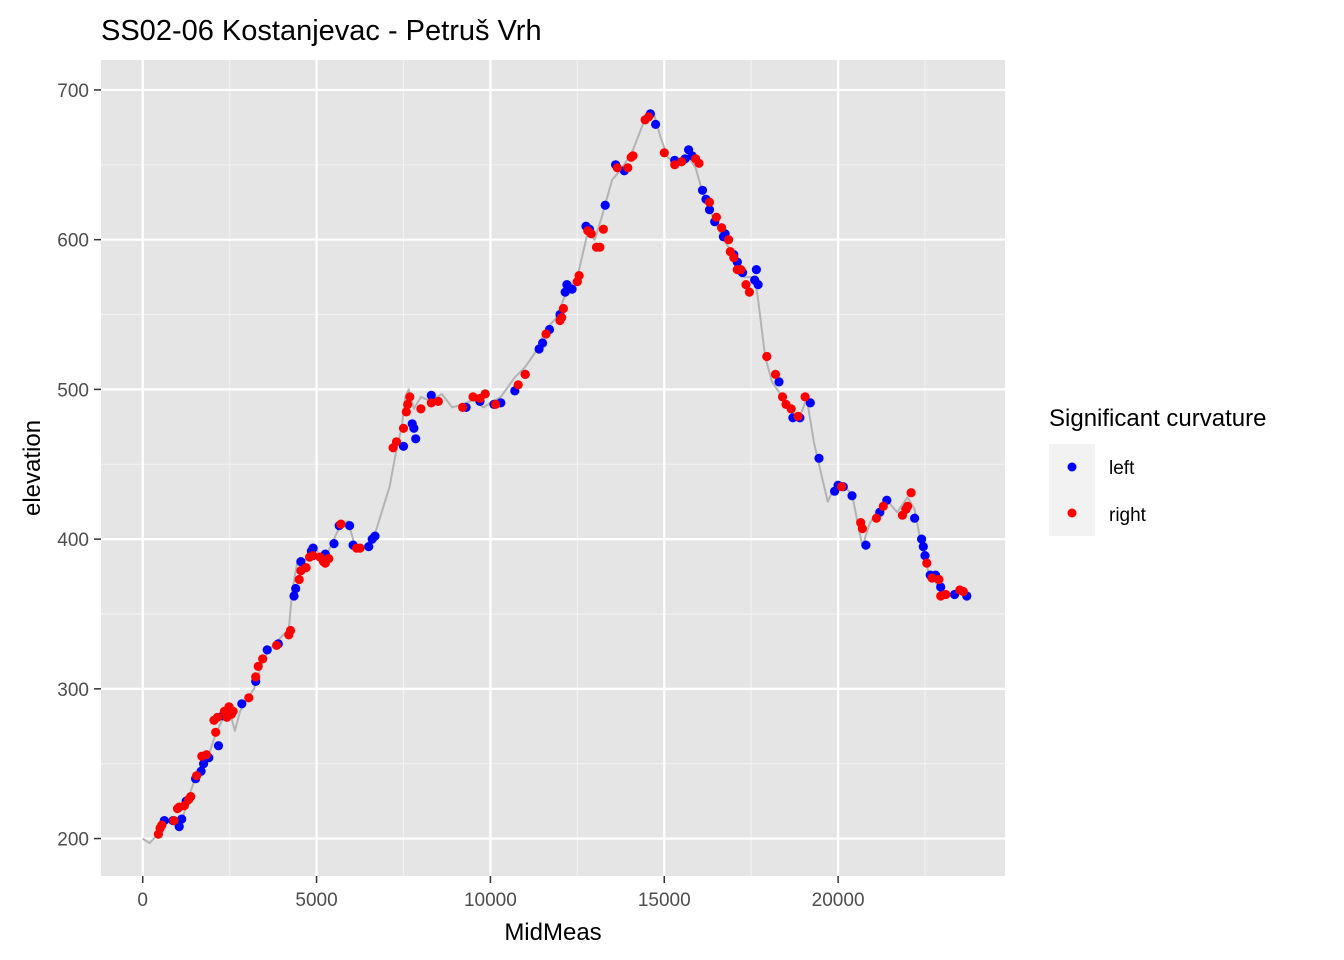  Describe the element at coordinates (1072, 513) in the screenshot. I see `legend-marker-right` at that location.